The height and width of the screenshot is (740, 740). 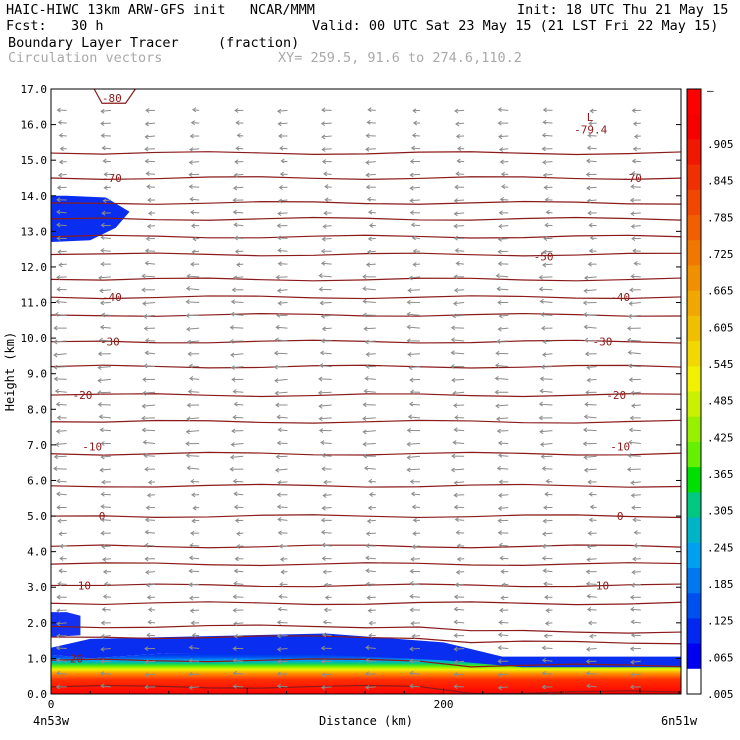 What do you see at coordinates (444, 704) in the screenshot?
I see `x-tick-label: 200` at bounding box center [444, 704].